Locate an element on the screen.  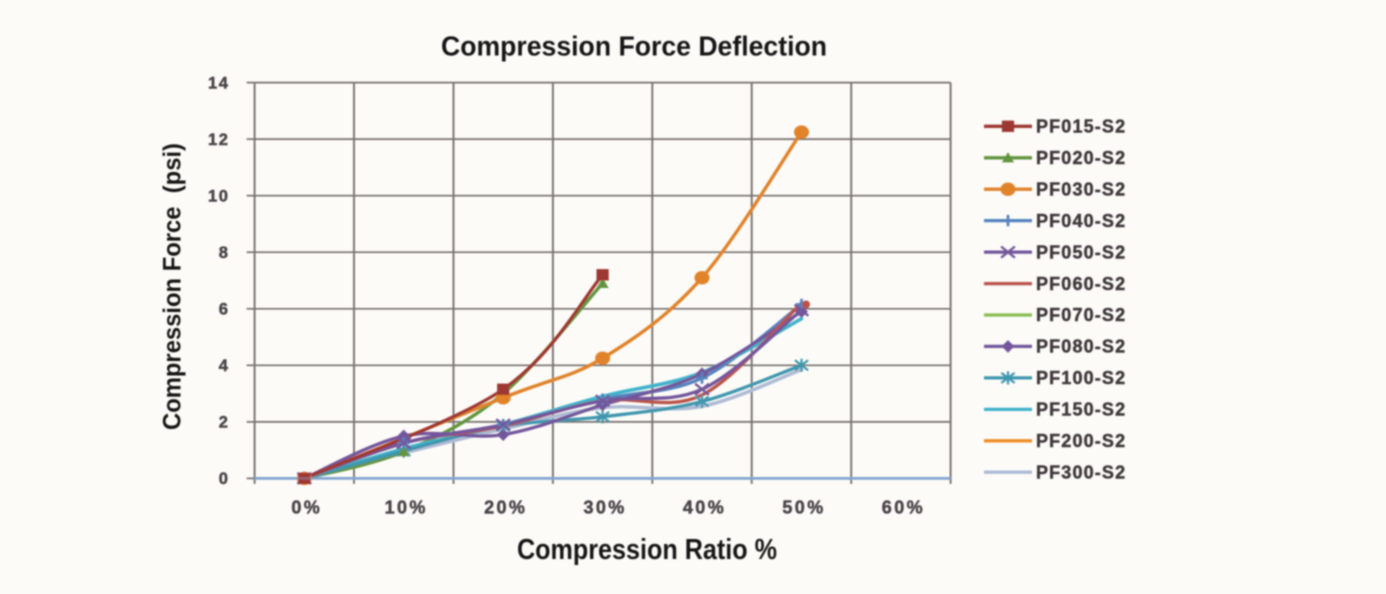
svg-text: PF015-S2 is located at coordinates (1081, 127).